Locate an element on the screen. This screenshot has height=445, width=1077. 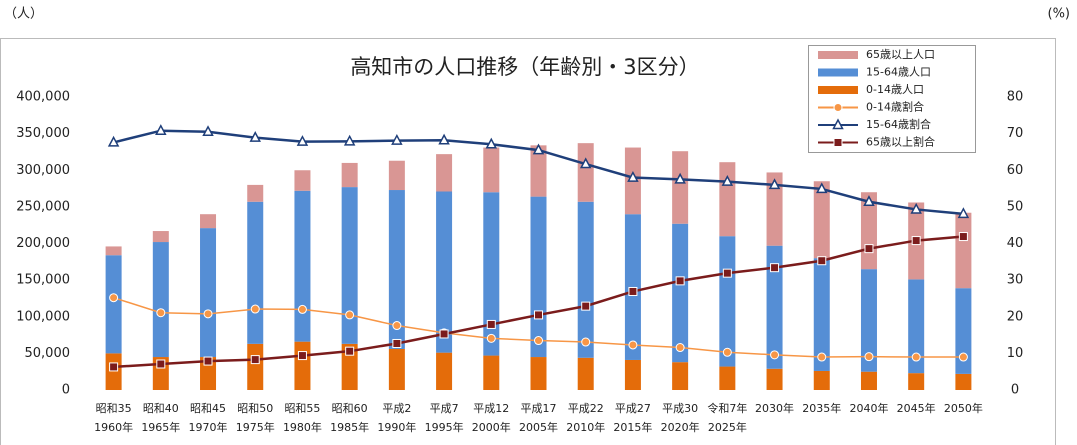
y2-tick-label: 30 is located at coordinates (1015, 280).